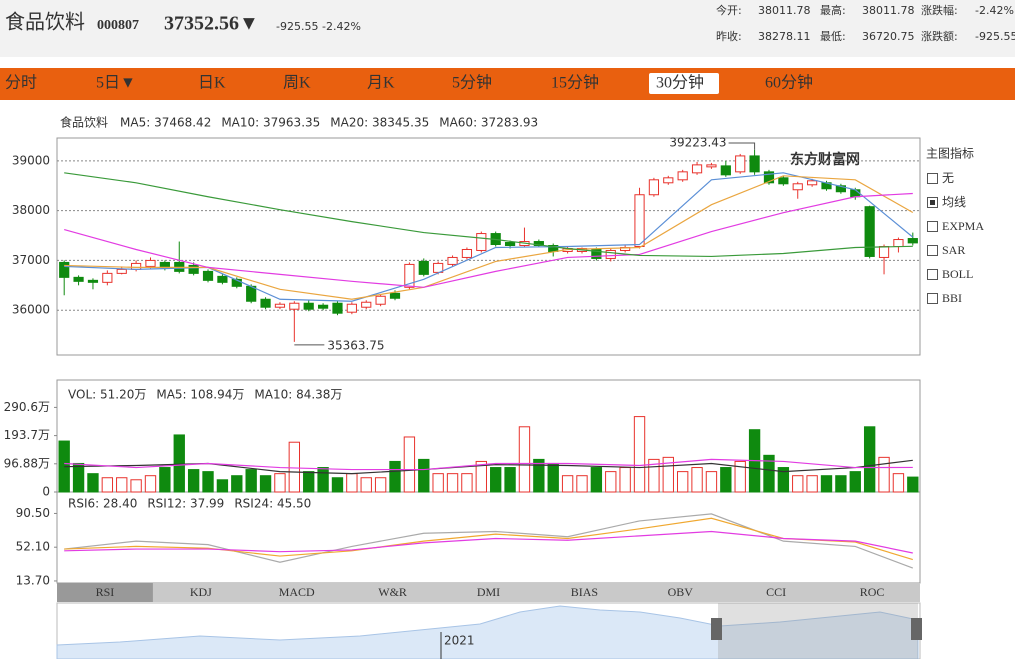  What do you see at coordinates (825, 159) in the screenshot?
I see `watermark: 东方财富网` at bounding box center [825, 159].